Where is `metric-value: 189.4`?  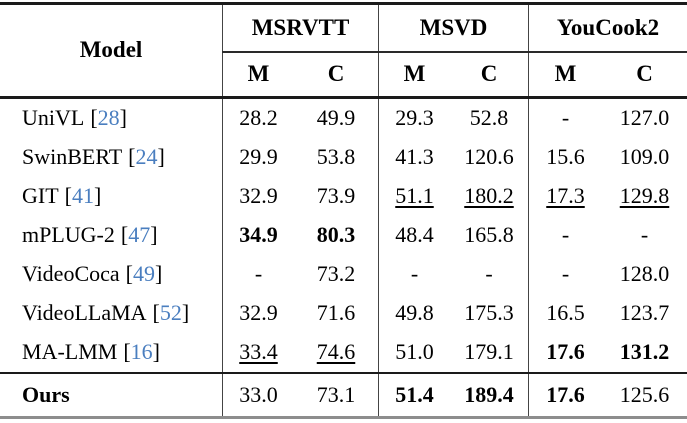
metric-value: 189.4 is located at coordinates (489, 394).